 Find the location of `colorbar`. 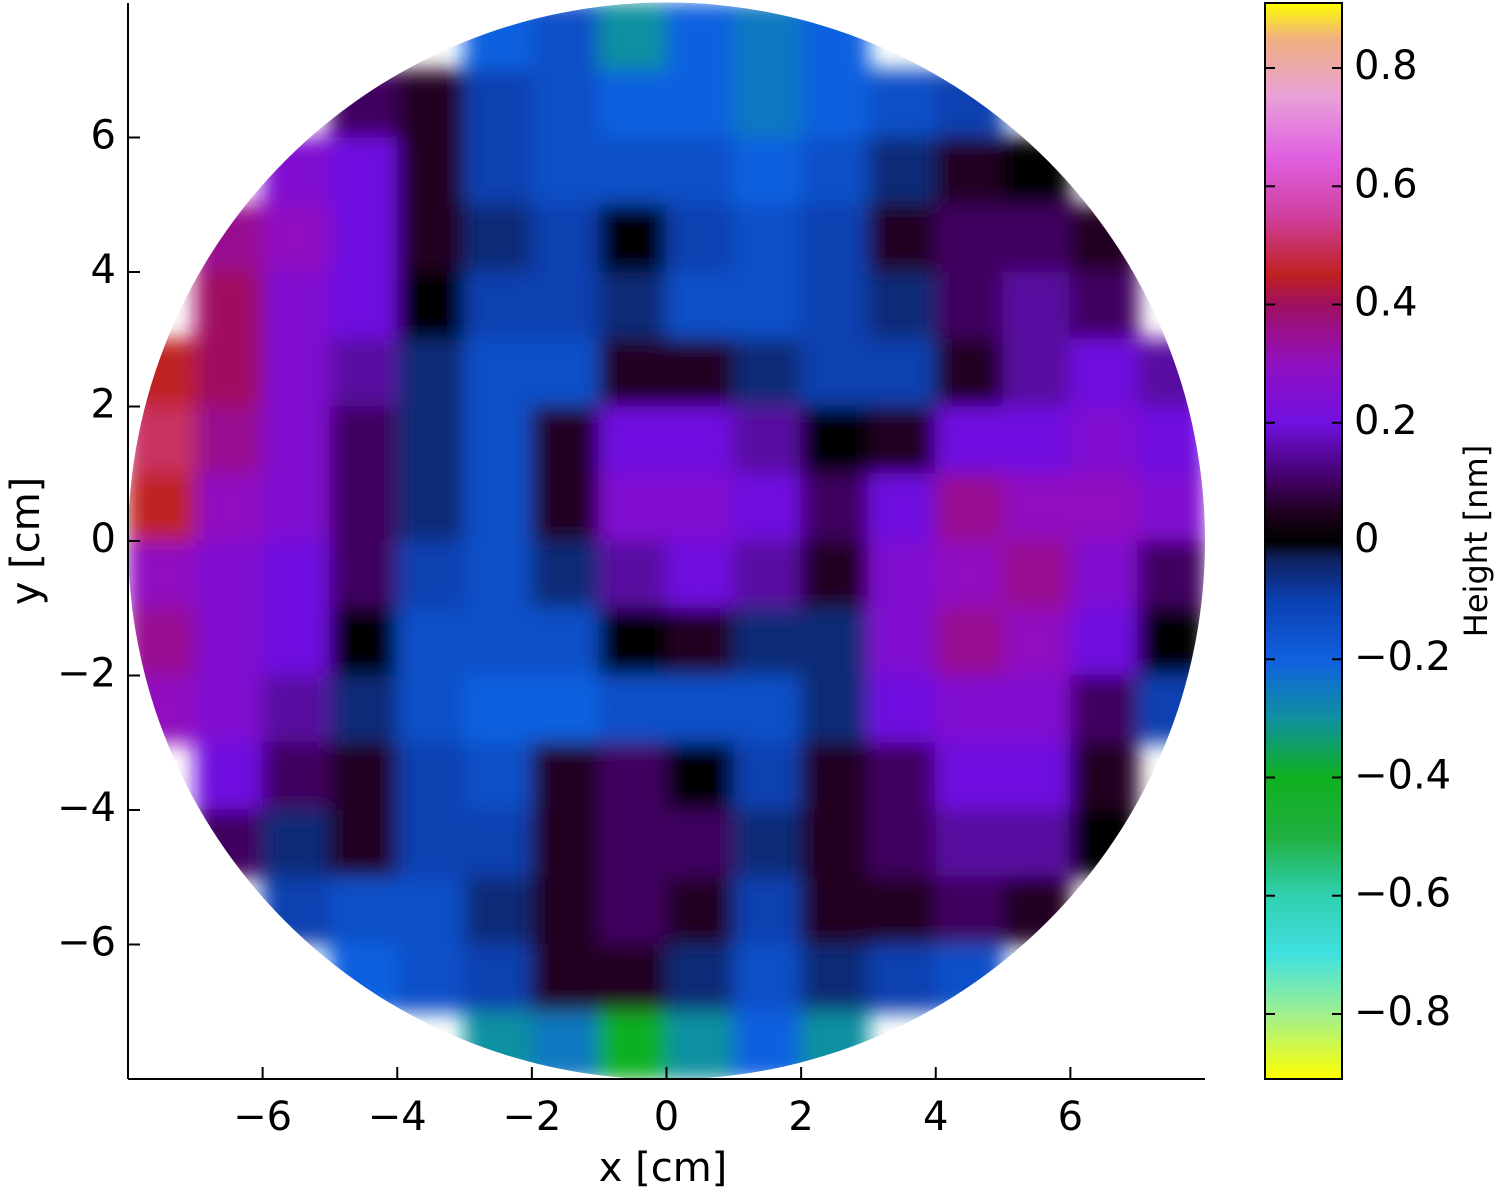

colorbar is located at coordinates (1303, 541).